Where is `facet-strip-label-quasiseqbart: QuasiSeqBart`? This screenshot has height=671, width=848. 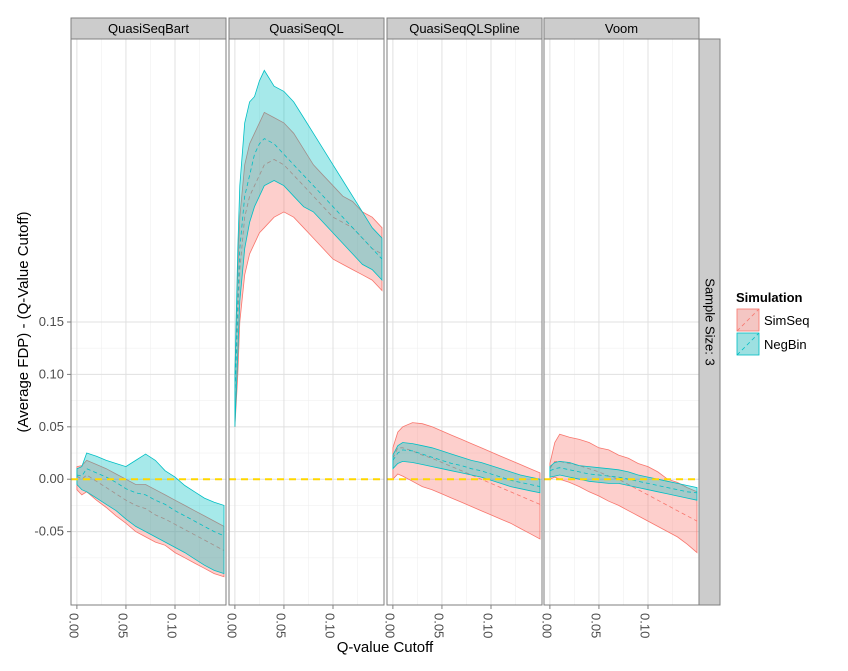 facet-strip-label-quasiseqbart: QuasiSeqBart is located at coordinates (148, 28).